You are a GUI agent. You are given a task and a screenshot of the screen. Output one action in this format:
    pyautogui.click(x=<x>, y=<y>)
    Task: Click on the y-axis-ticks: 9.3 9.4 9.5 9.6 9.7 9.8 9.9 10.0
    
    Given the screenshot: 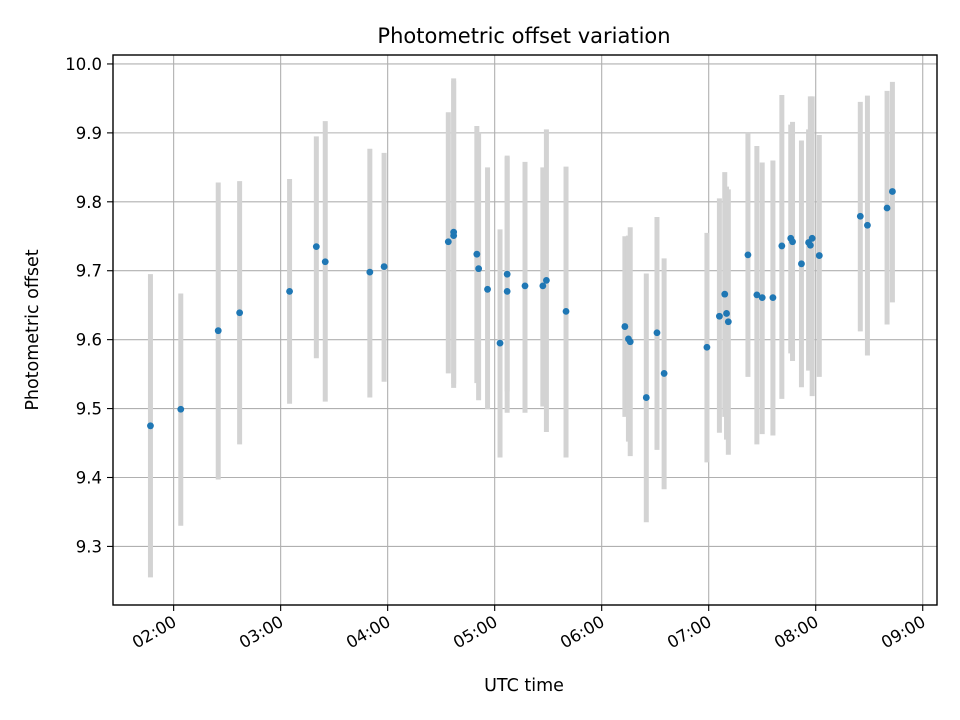 What is the action you would take?
    pyautogui.click(x=89, y=305)
    